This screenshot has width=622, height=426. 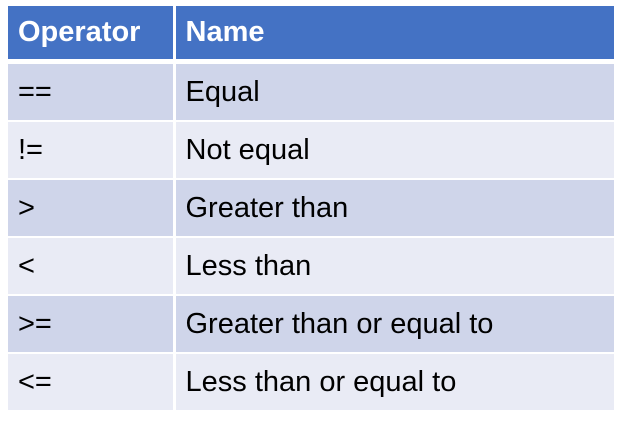 I want to click on name-cell: Not equal, so click(x=394, y=150).